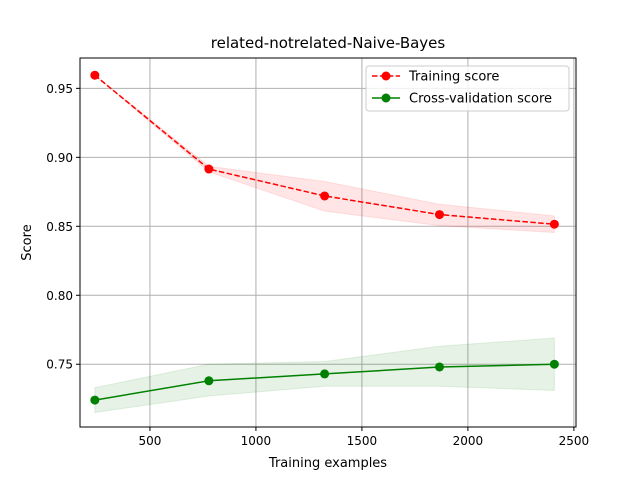 This screenshot has width=640, height=480. I want to click on x-tick-label: 2000, so click(468, 441).